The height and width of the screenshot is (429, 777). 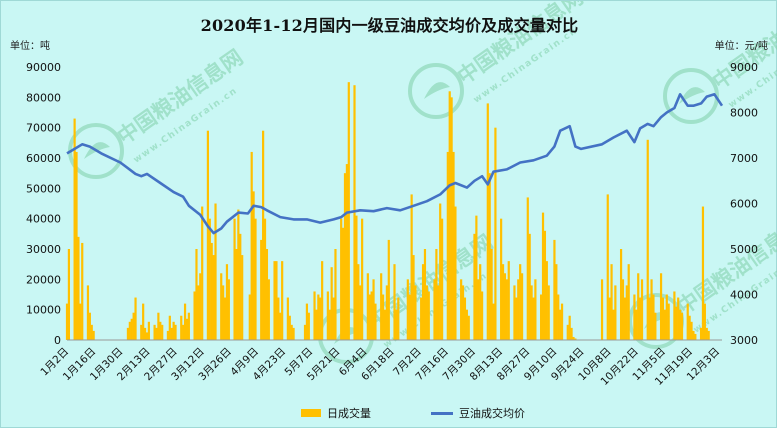 I want to click on legend: 日成交量 豆油成交均价, so click(x=443, y=413).